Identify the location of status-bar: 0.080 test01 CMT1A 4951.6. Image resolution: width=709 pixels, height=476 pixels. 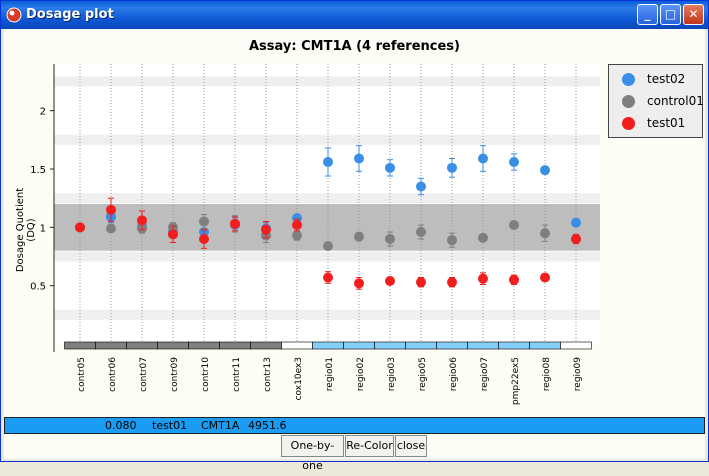
(354, 425).